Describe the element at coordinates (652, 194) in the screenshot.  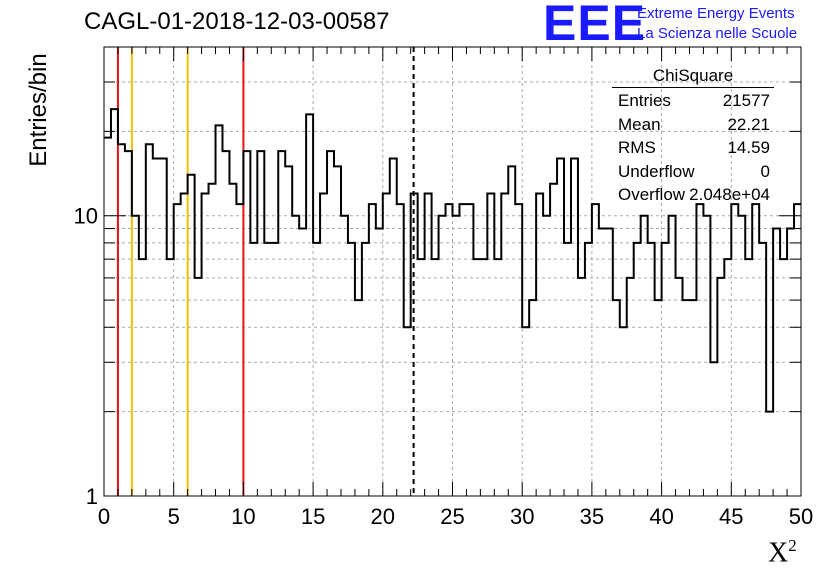
I see `stat-name: Overflow` at that location.